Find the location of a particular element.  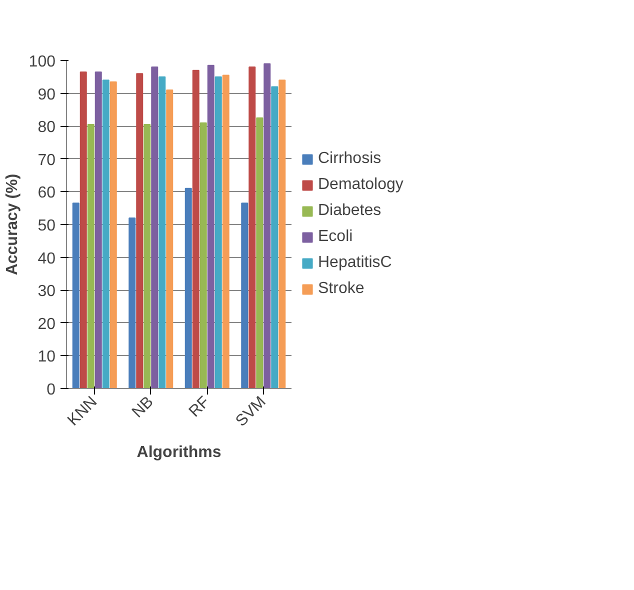

y-tick-label: 10 is located at coordinates (47, 357).